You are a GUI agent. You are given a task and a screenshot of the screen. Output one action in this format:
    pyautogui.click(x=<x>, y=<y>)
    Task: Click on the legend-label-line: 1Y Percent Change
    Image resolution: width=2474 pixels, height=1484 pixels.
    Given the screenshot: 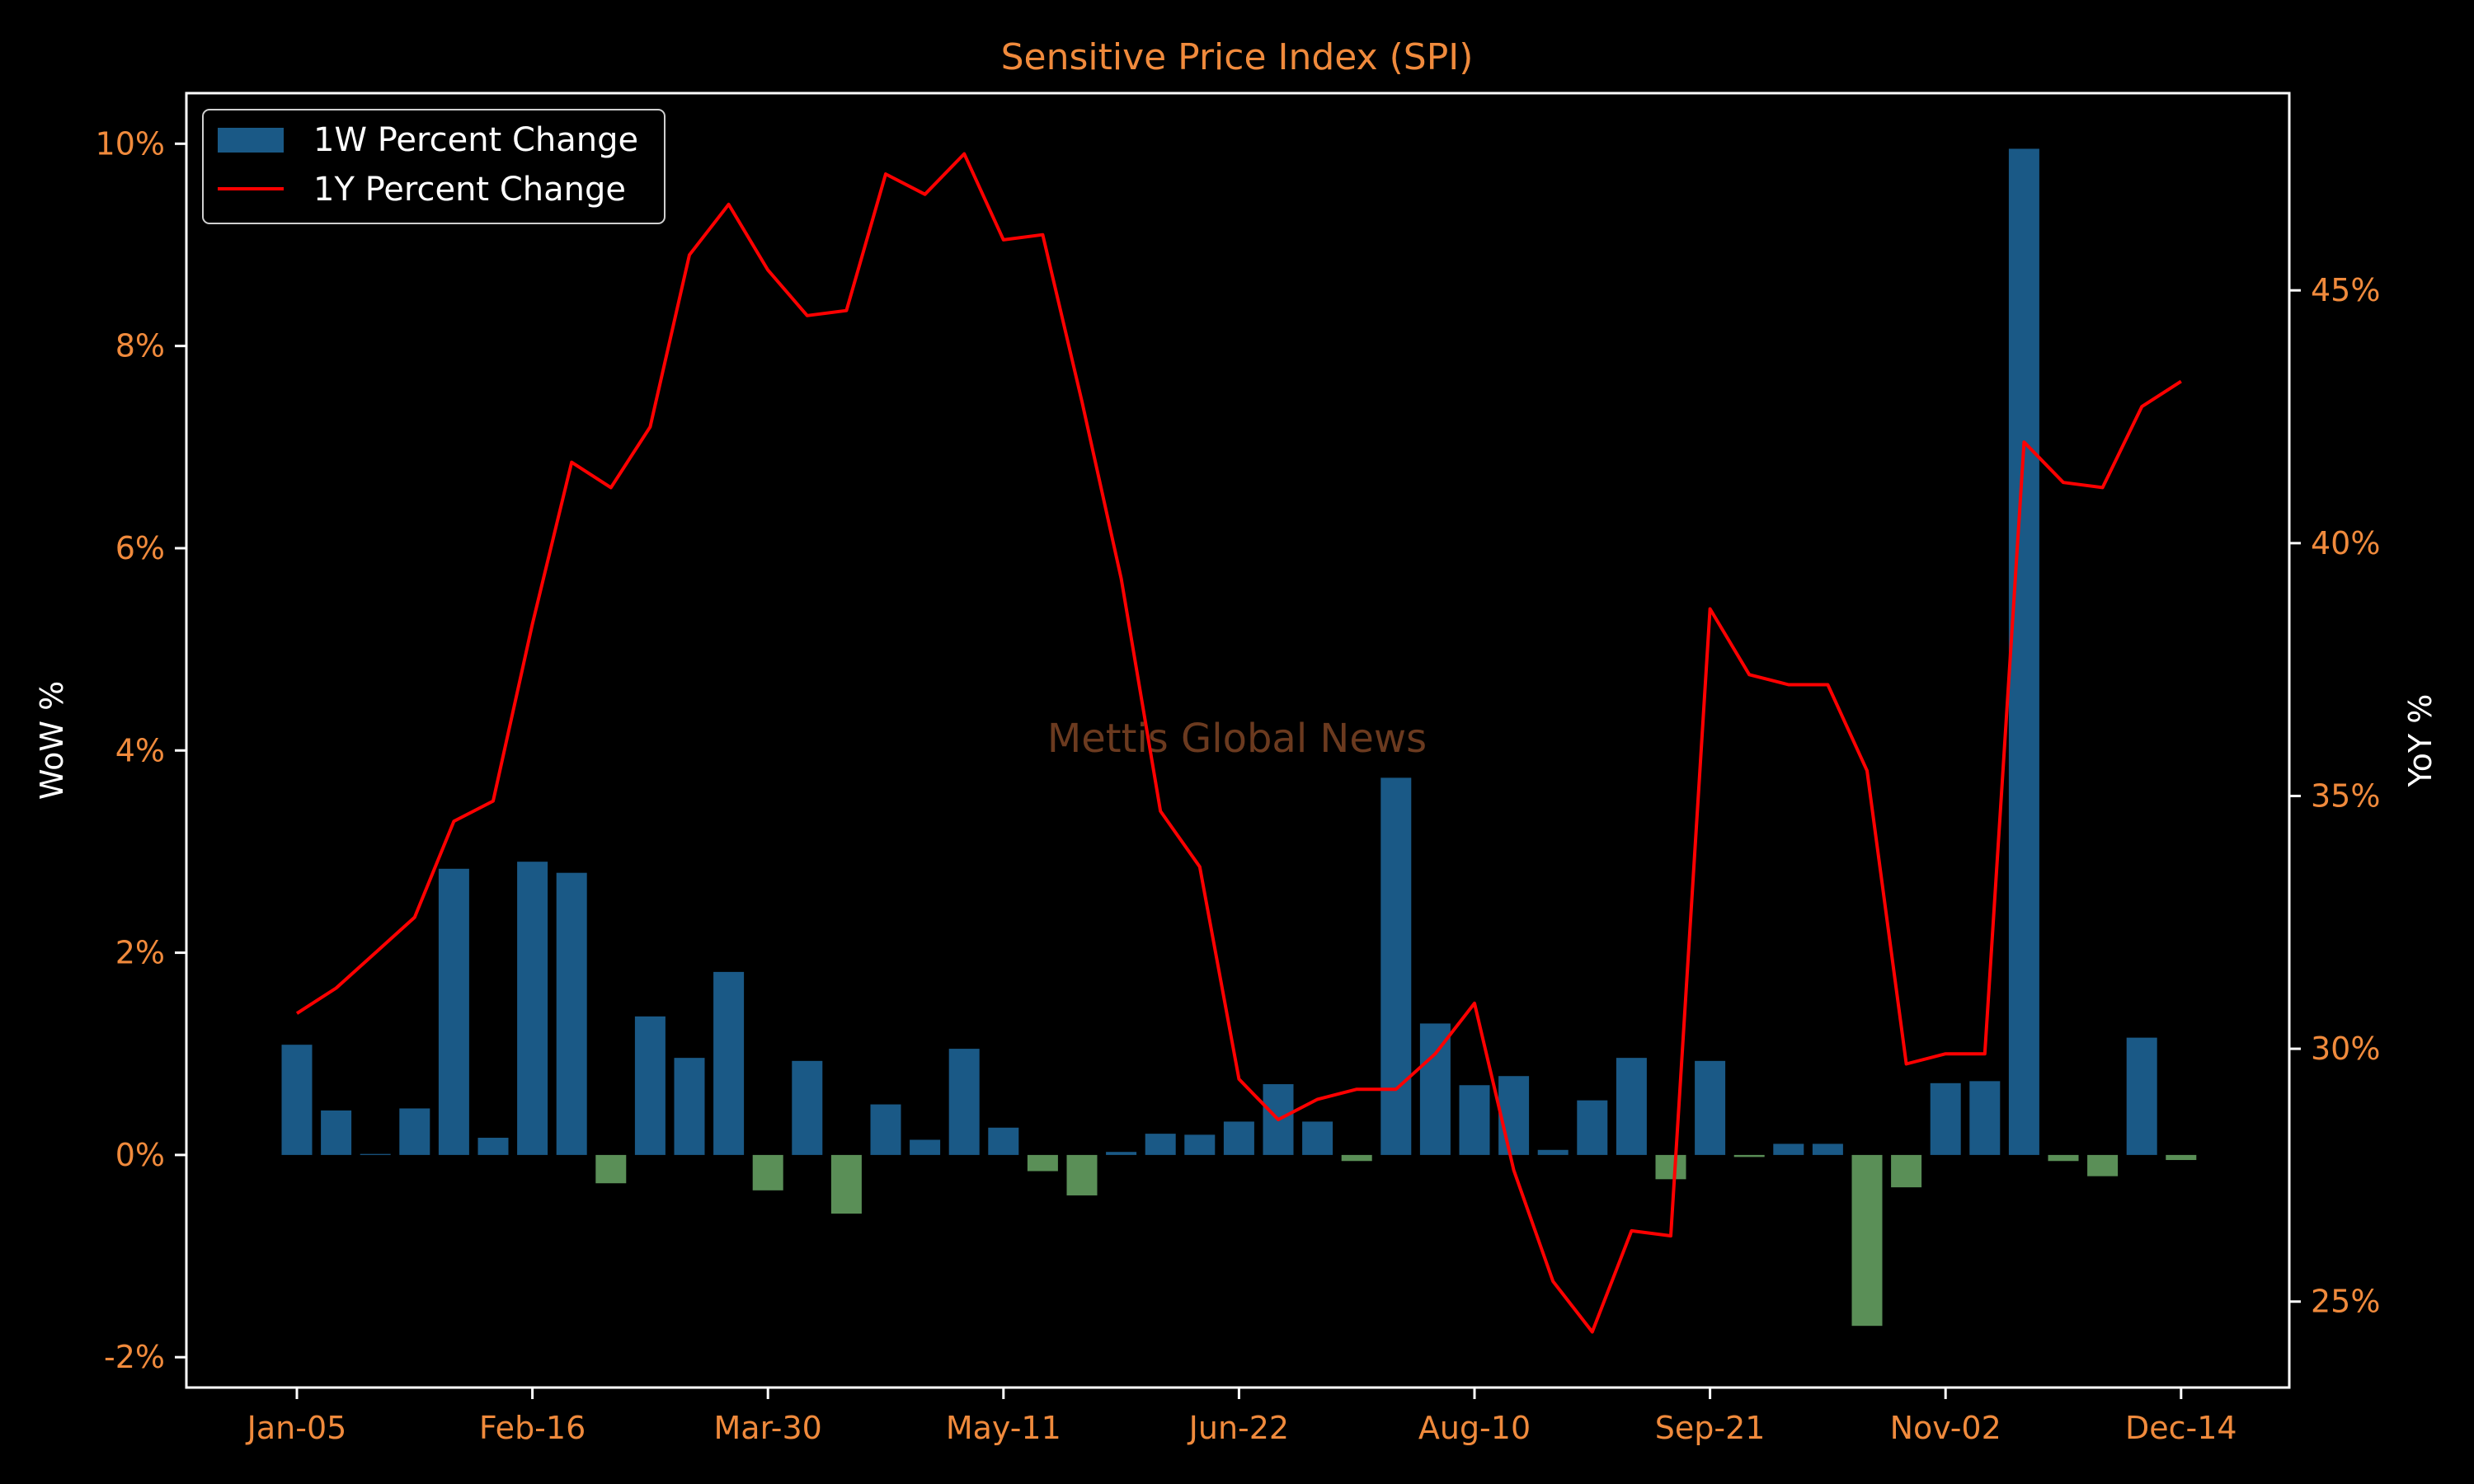 What is the action you would take?
    pyautogui.click(x=469, y=190)
    